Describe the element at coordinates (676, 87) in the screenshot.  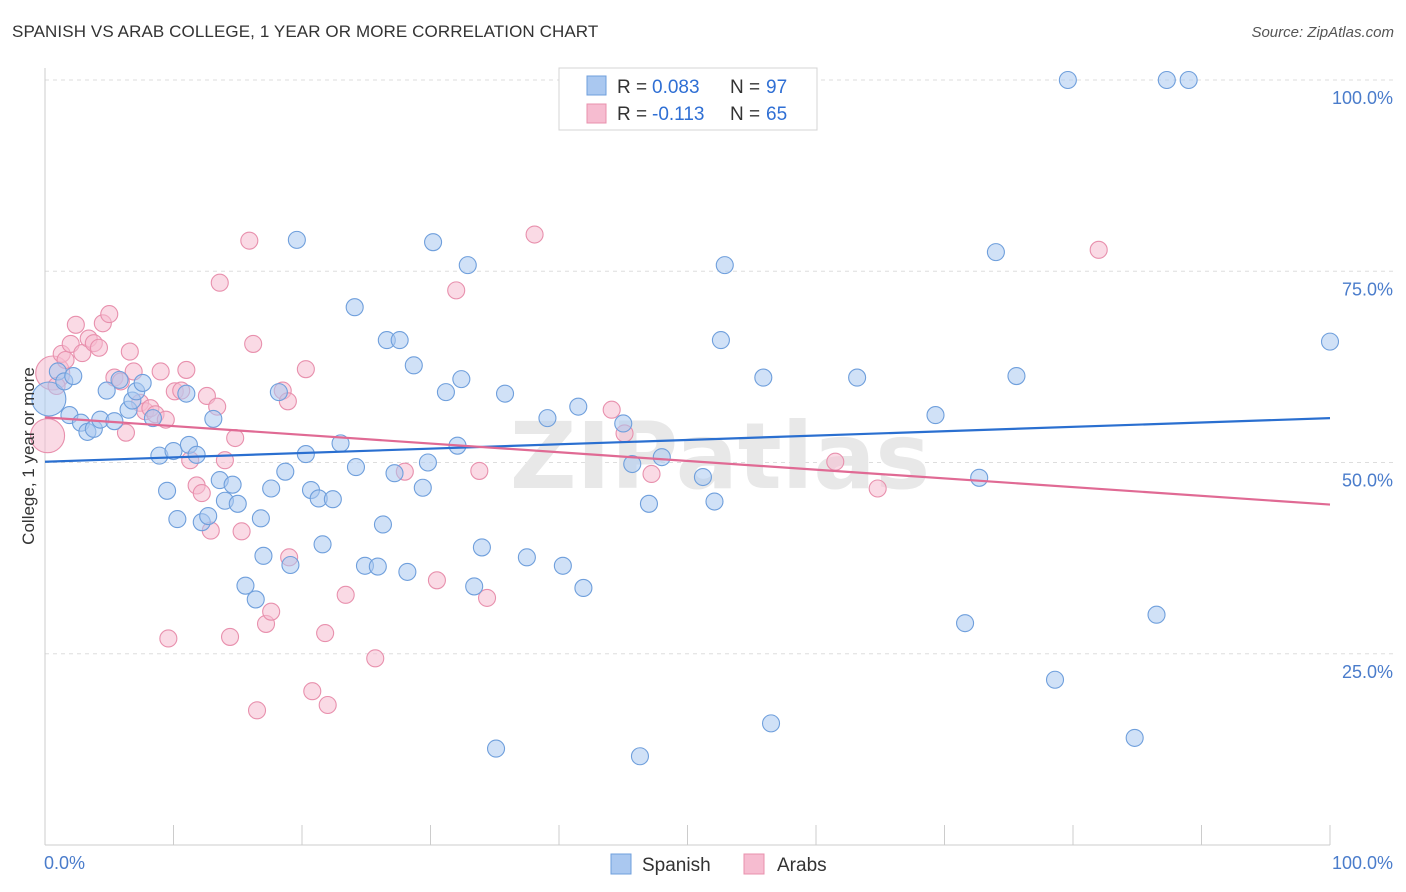
I see `legend-r-value-spanish: 0.083` at that location.